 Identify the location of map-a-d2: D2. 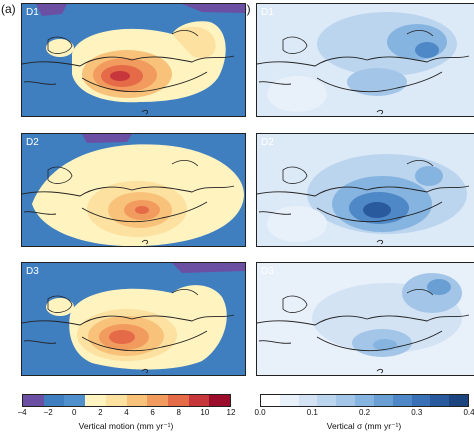
(133, 190).